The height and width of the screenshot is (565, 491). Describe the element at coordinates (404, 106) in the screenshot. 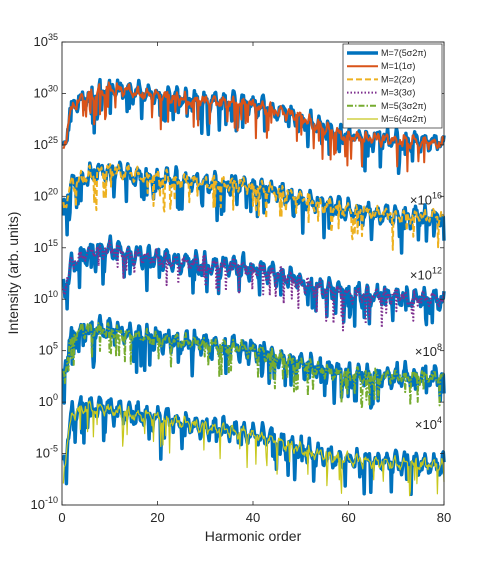

I see `legend-label: M=5(3σ2π)` at that location.